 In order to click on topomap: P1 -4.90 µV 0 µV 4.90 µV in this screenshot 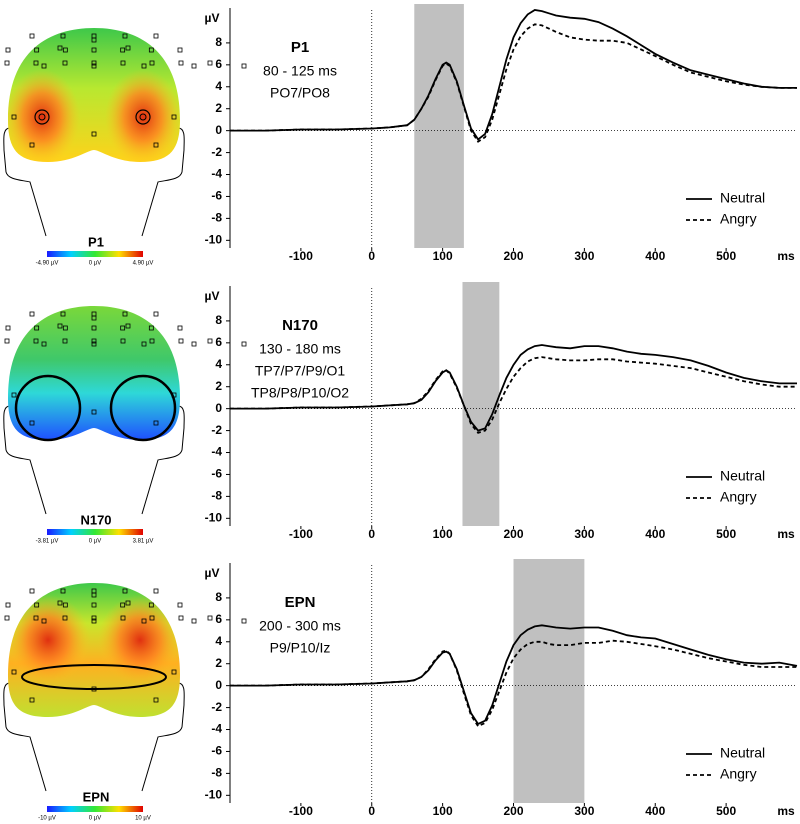, I will do `click(125, 147)`.